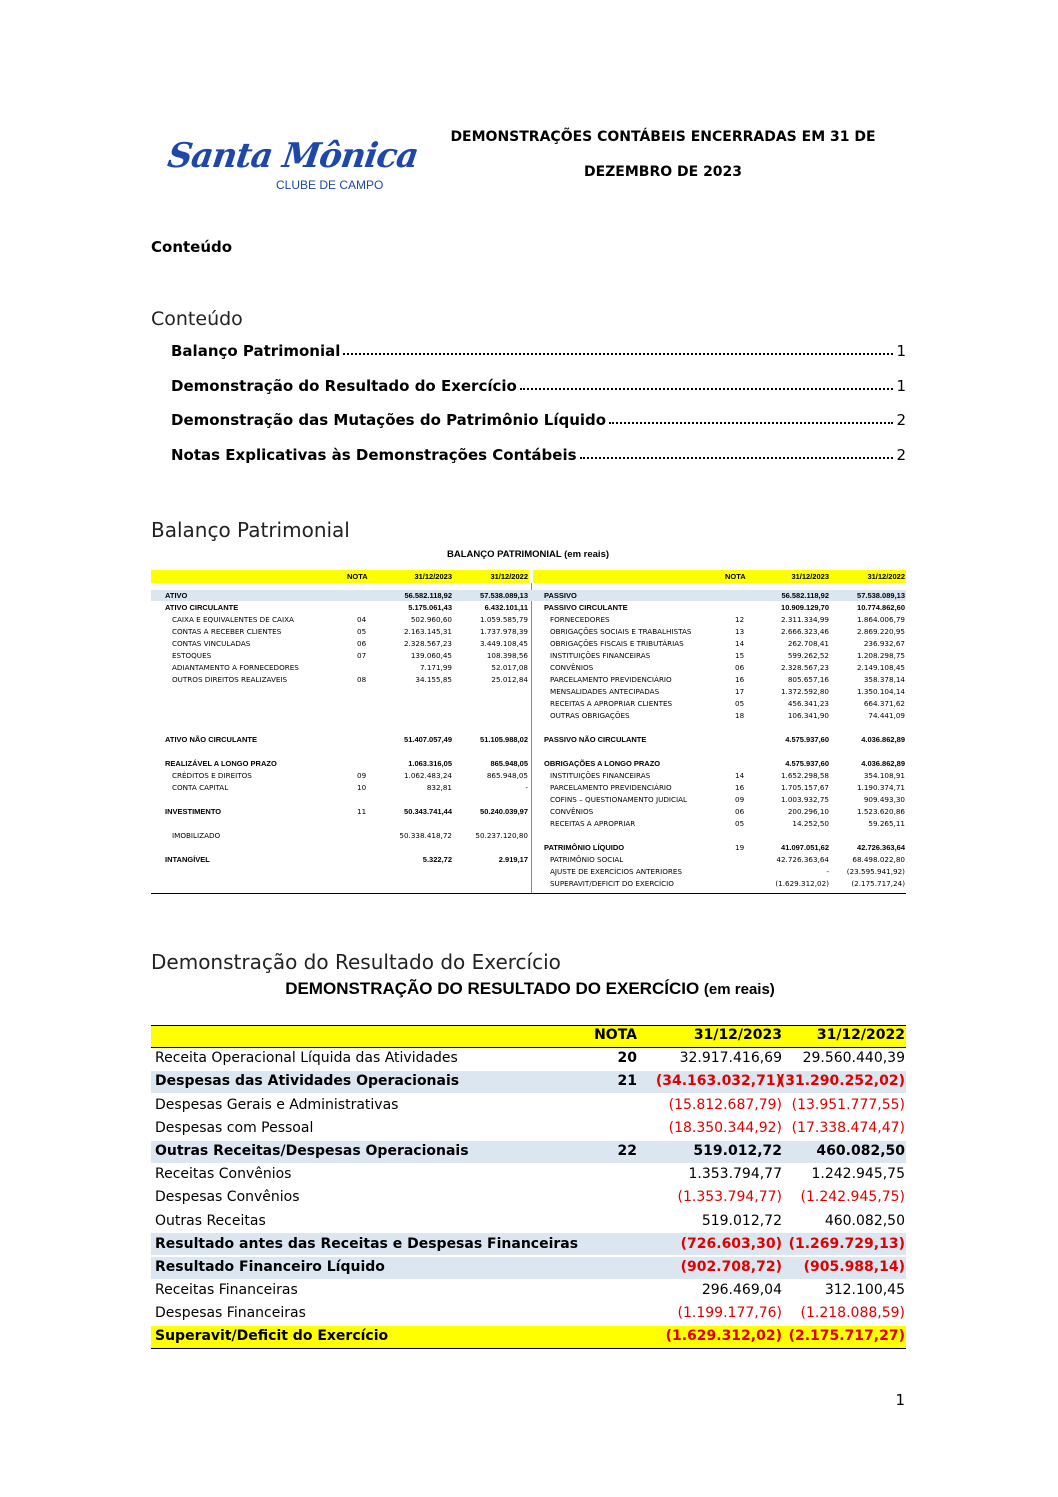 This screenshot has height=1497, width=1058. I want to click on row-value: 805.657,16, so click(808, 679).